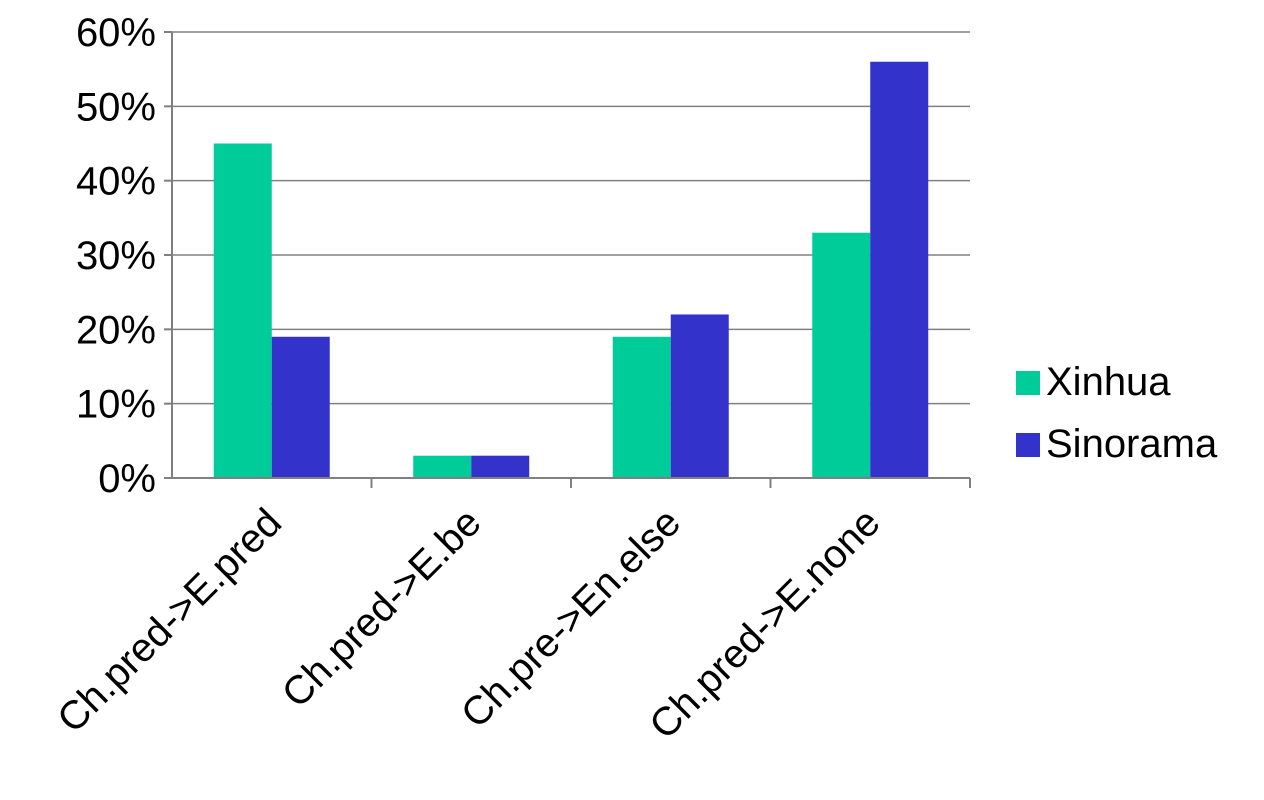  I want to click on y-tick-label: 60%, so click(116, 33).